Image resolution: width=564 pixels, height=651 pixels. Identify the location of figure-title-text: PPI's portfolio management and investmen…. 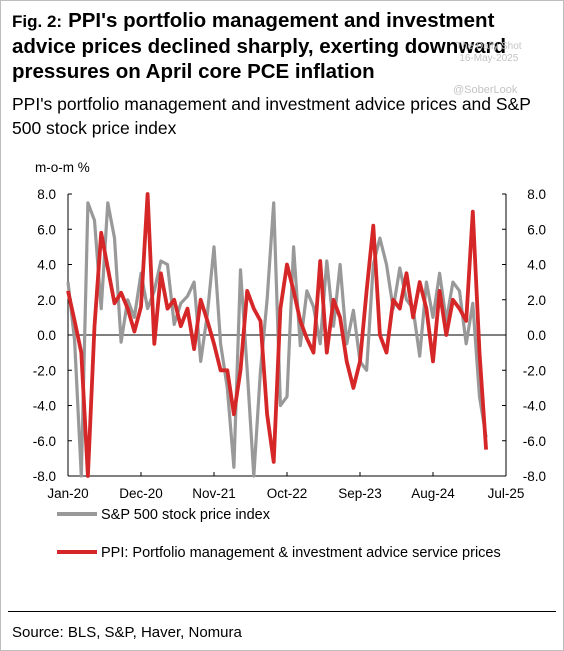
(259, 46).